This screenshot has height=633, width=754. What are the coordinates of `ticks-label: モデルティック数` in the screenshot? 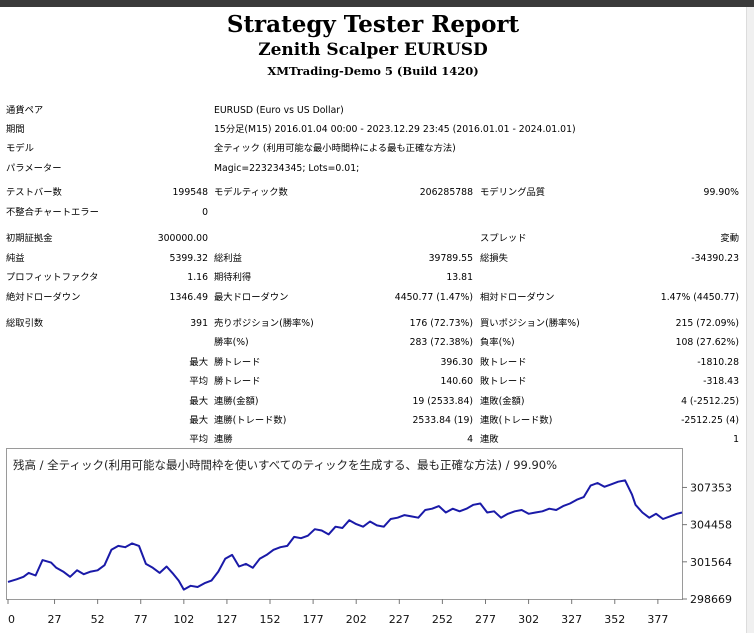 It's located at (251, 192).